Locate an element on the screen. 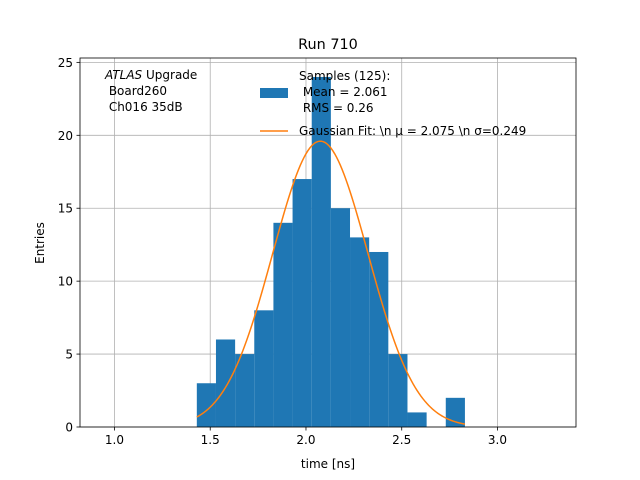 This screenshot has width=640, height=480. legend-samples-line3: RMS = 0.26 is located at coordinates (336, 108).